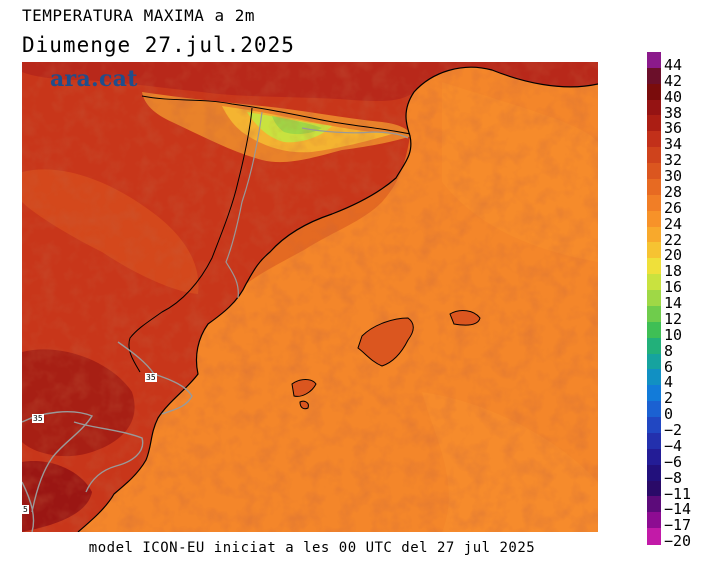 This screenshot has width=725, height=567. I want to click on ibiza-island, so click(304, 388).